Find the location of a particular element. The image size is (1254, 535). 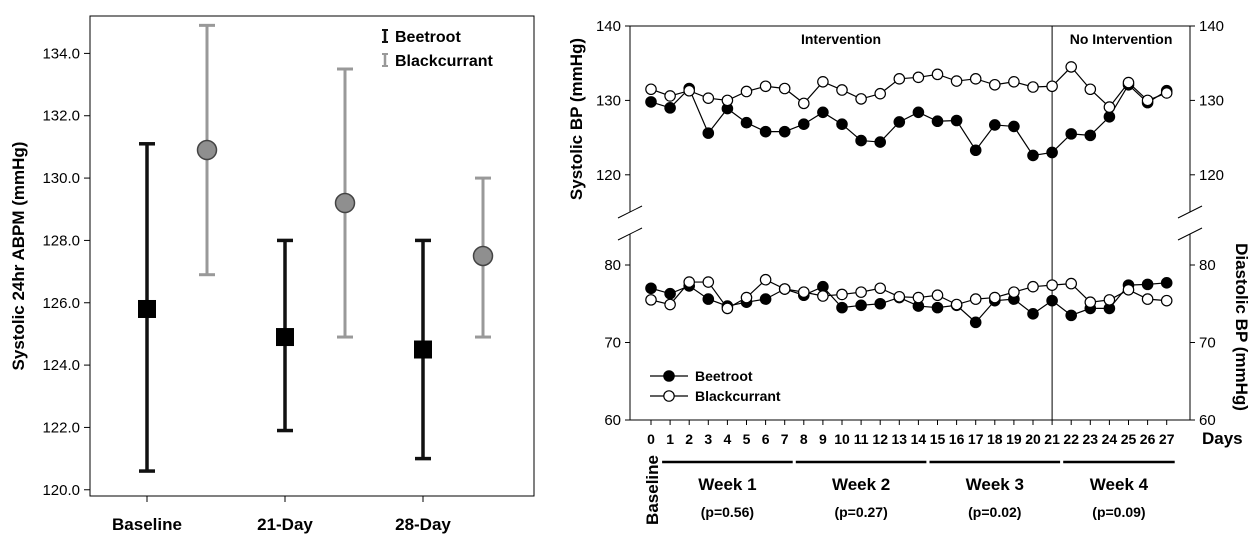

y-tick-label-right: 140 is located at coordinates (1211, 26).